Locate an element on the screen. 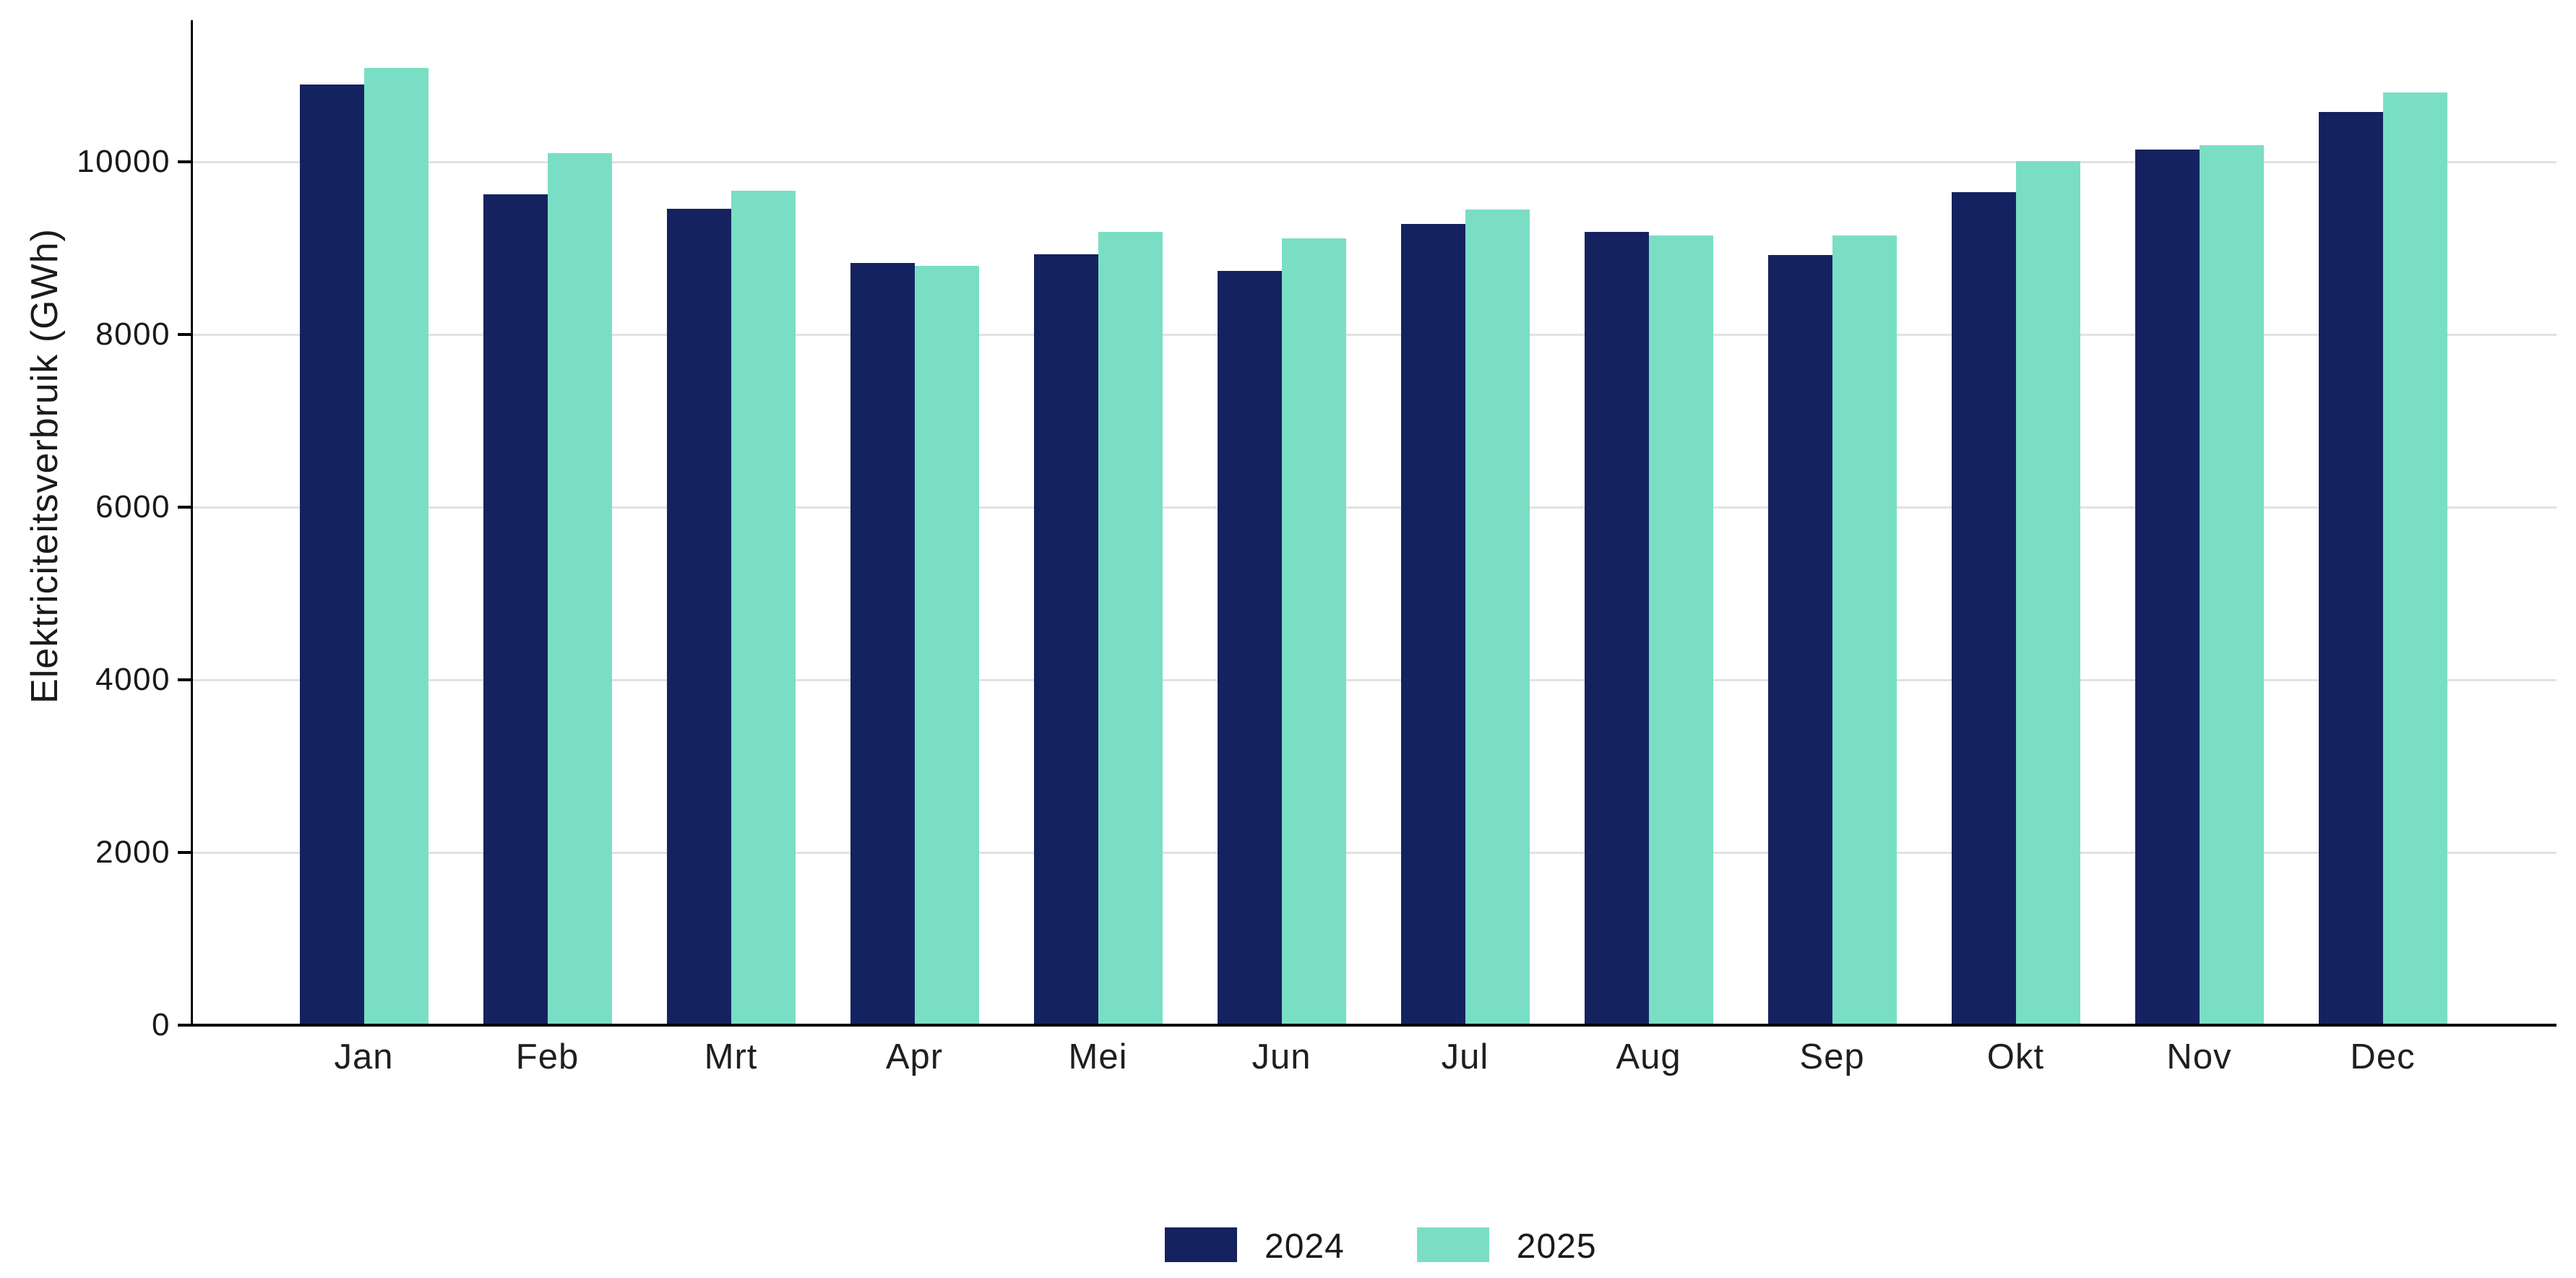 The image size is (2576, 1278). legend-item-2024: 2024 is located at coordinates (1255, 1244).